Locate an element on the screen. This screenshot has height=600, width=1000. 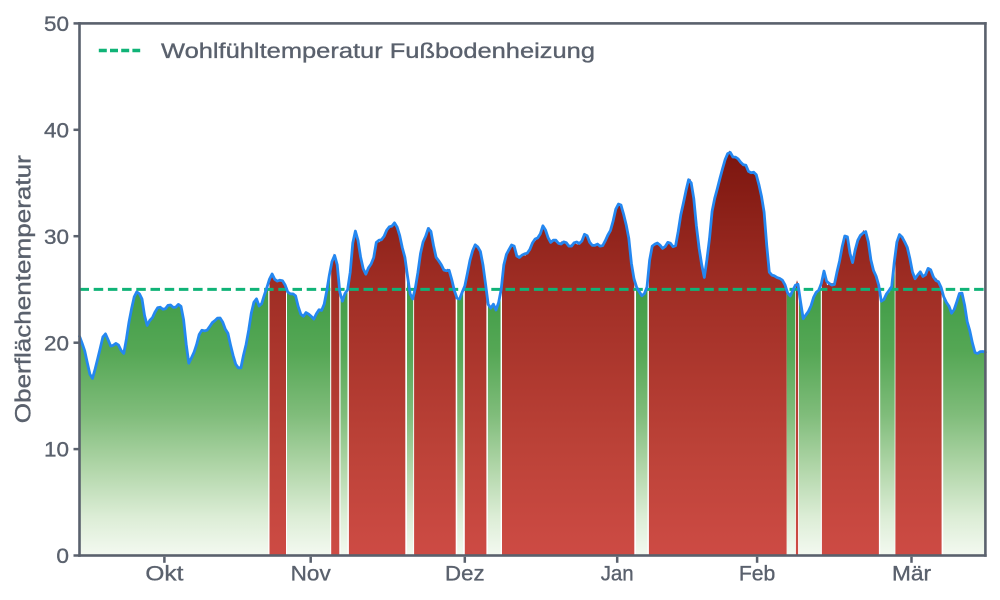
svg-text: Jan is located at coordinates (617, 574).